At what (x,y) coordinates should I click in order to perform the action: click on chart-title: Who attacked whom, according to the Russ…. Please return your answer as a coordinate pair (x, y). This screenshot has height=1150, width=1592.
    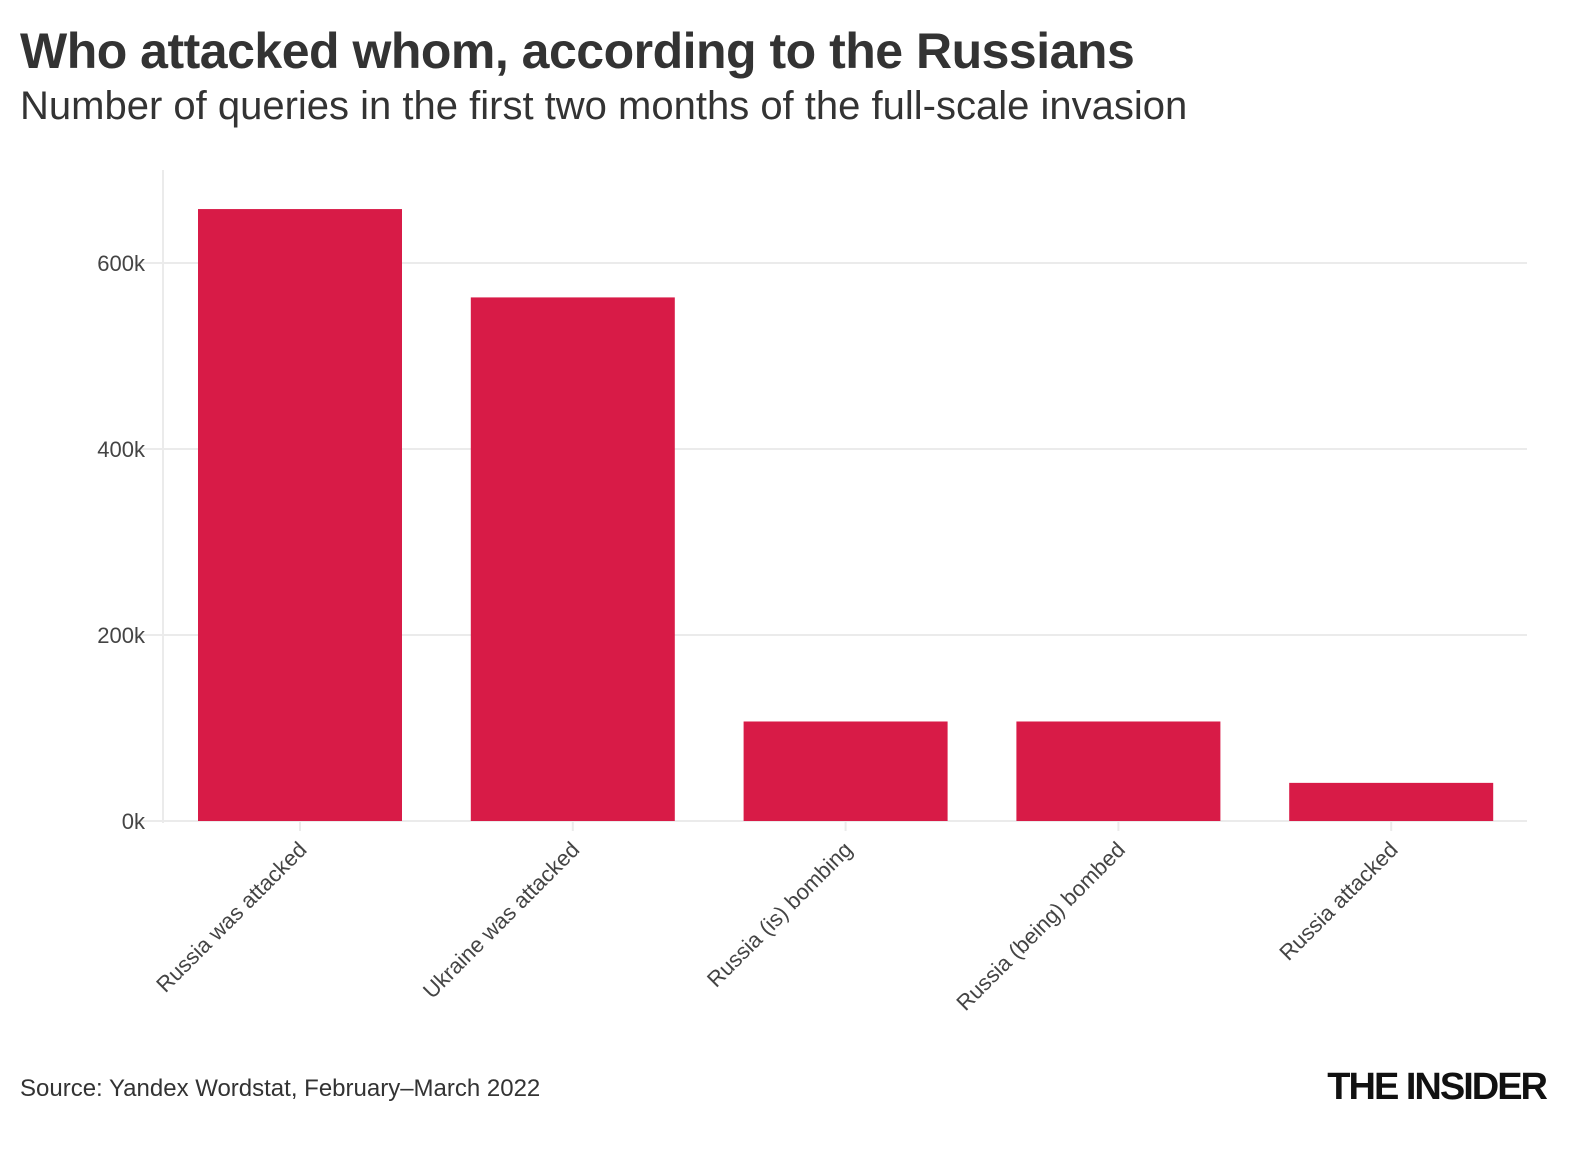
    Looking at the image, I should click on (577, 51).